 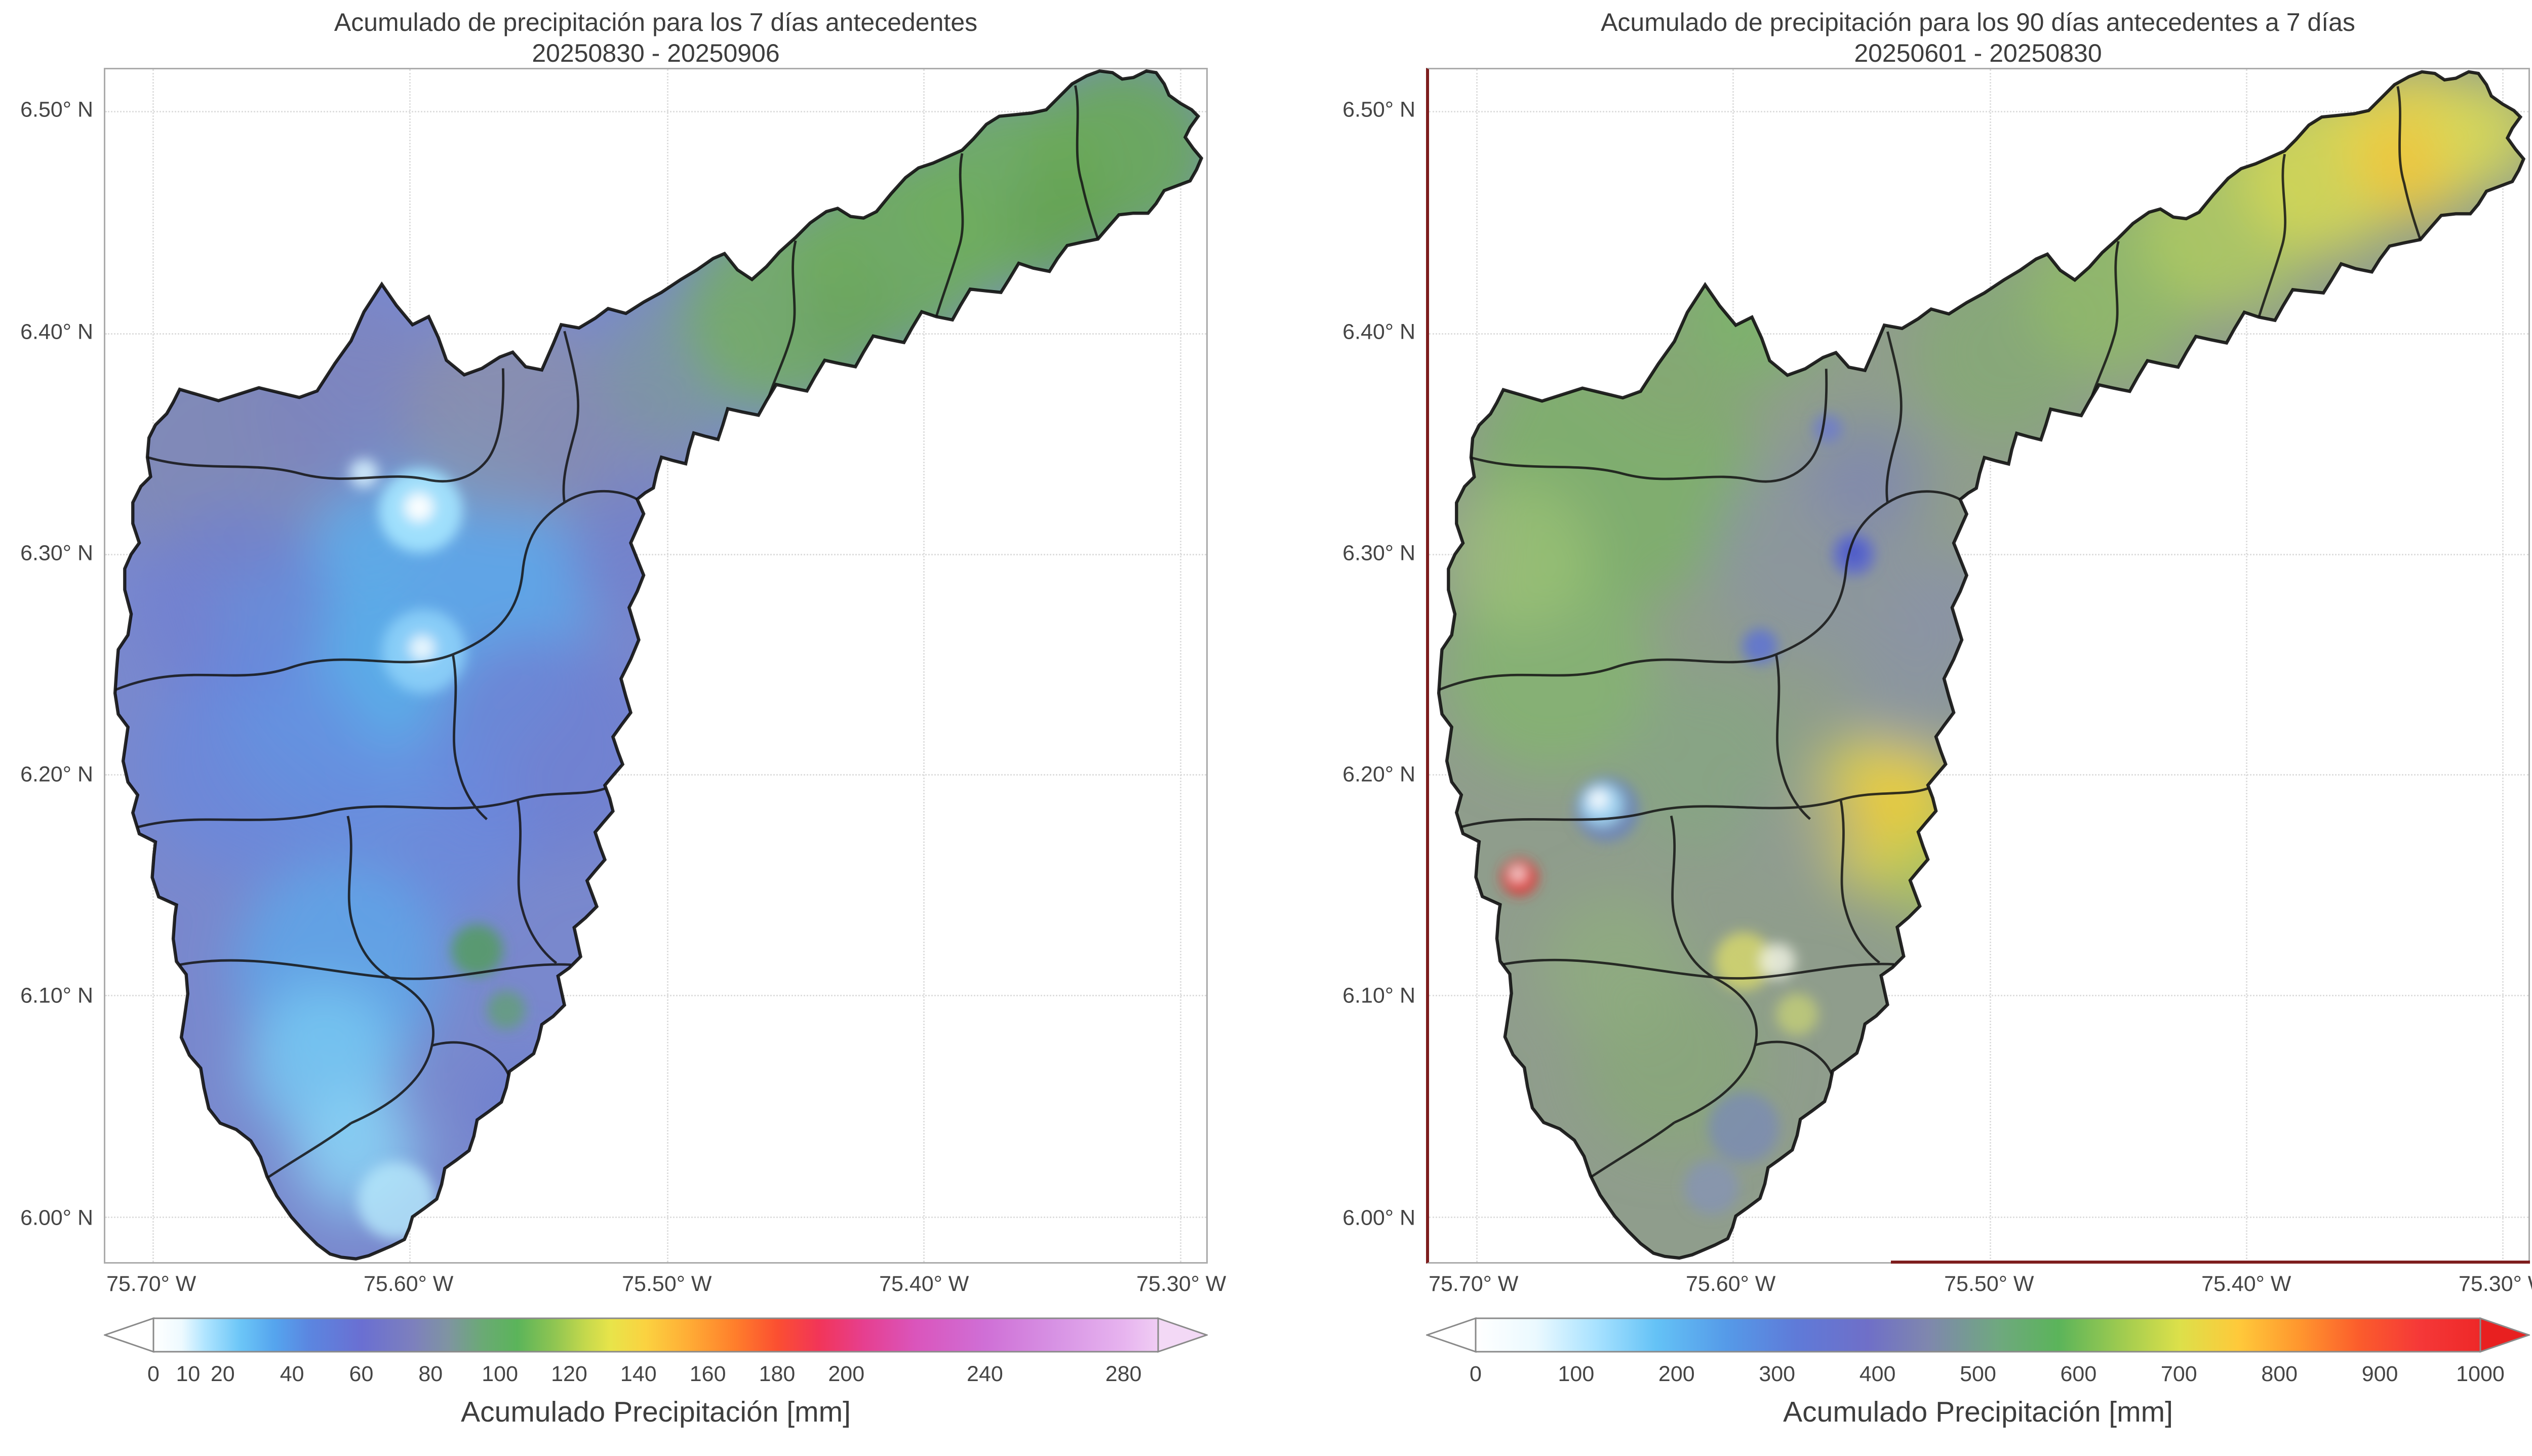 I want to click on colorbar-tick-label: 140, so click(x=638, y=1374).